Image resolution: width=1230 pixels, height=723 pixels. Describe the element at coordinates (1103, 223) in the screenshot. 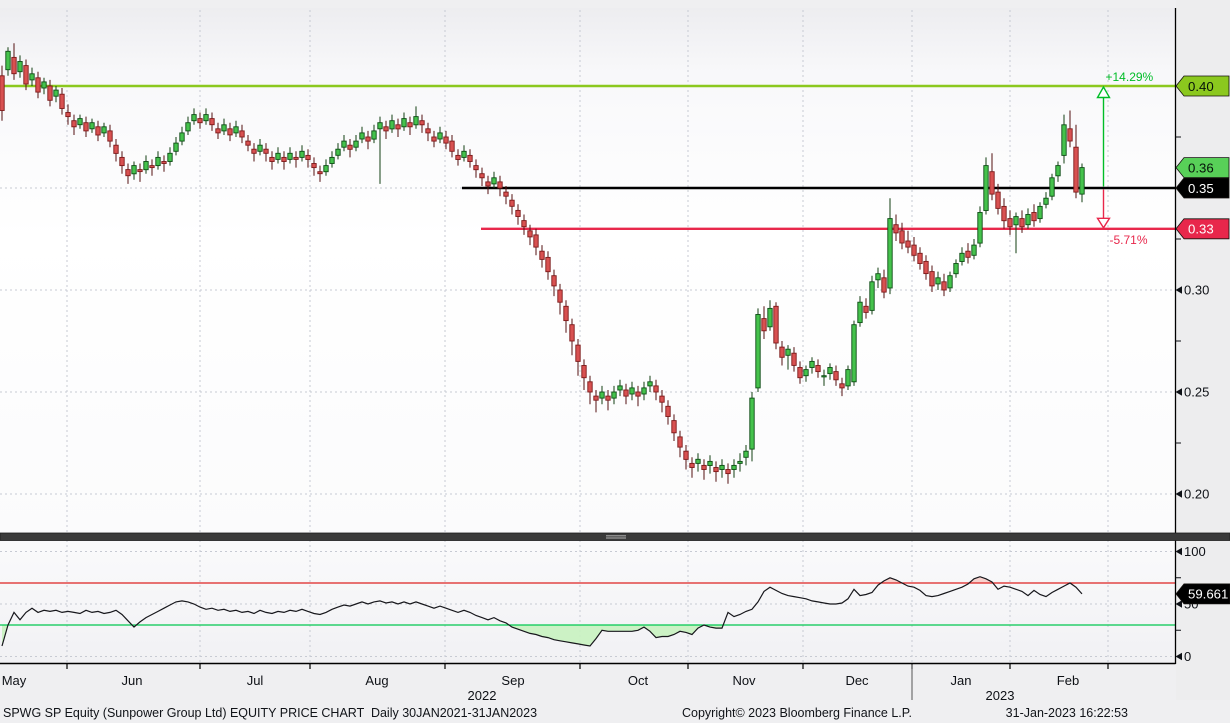

I see `down-arrowhead-icon` at that location.